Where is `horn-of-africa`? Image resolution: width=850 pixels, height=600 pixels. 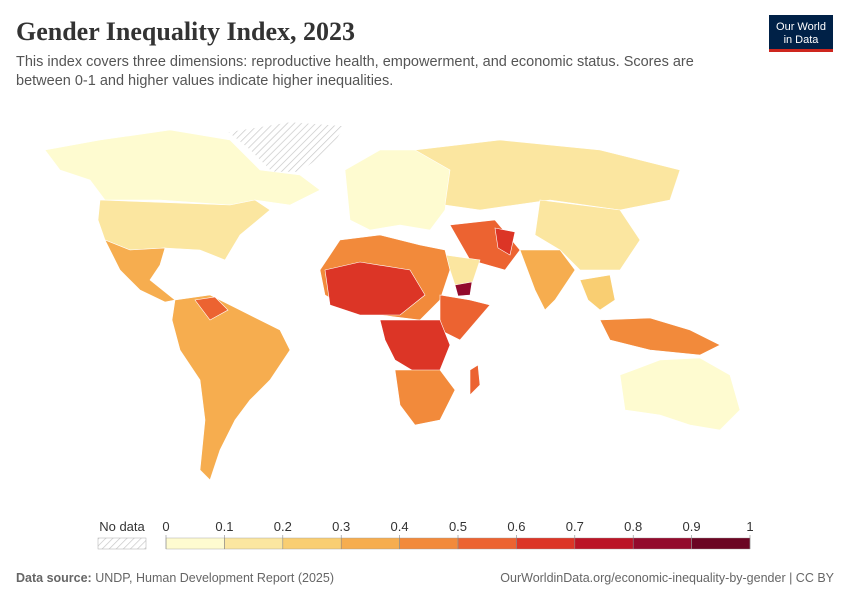
horn-of-africa is located at coordinates (465, 317).